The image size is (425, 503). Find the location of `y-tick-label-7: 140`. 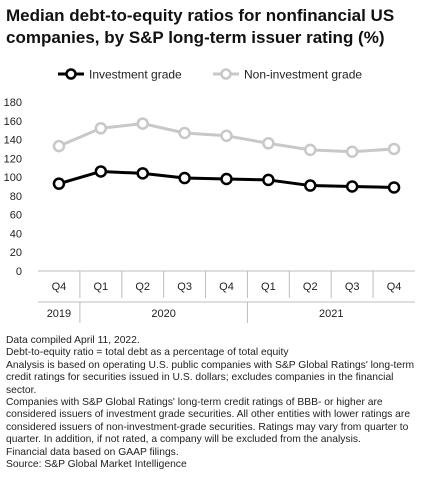

y-tick-label-7: 140 is located at coordinates (13, 141).